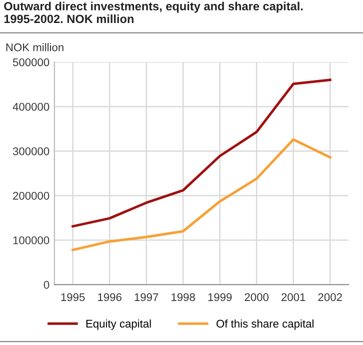  What do you see at coordinates (73, 297) in the screenshot?
I see `x-tick-label: 1995` at bounding box center [73, 297].